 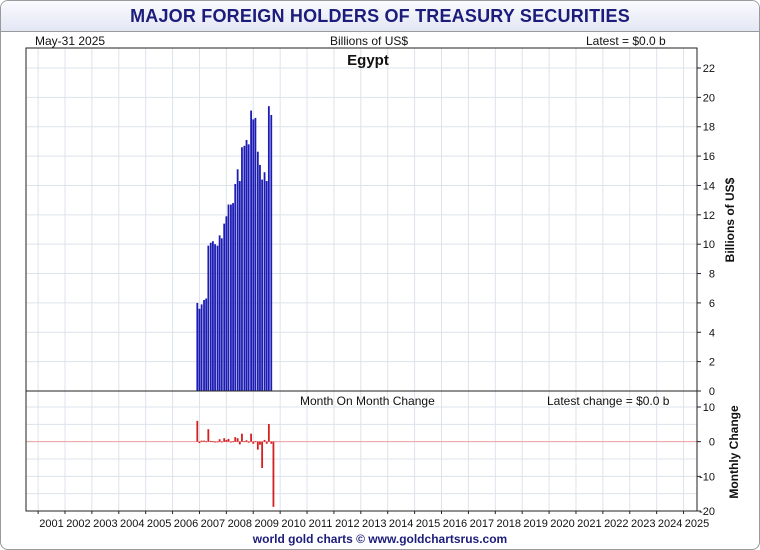 What do you see at coordinates (428, 524) in the screenshot?
I see `x-tick-label: 2015` at bounding box center [428, 524].